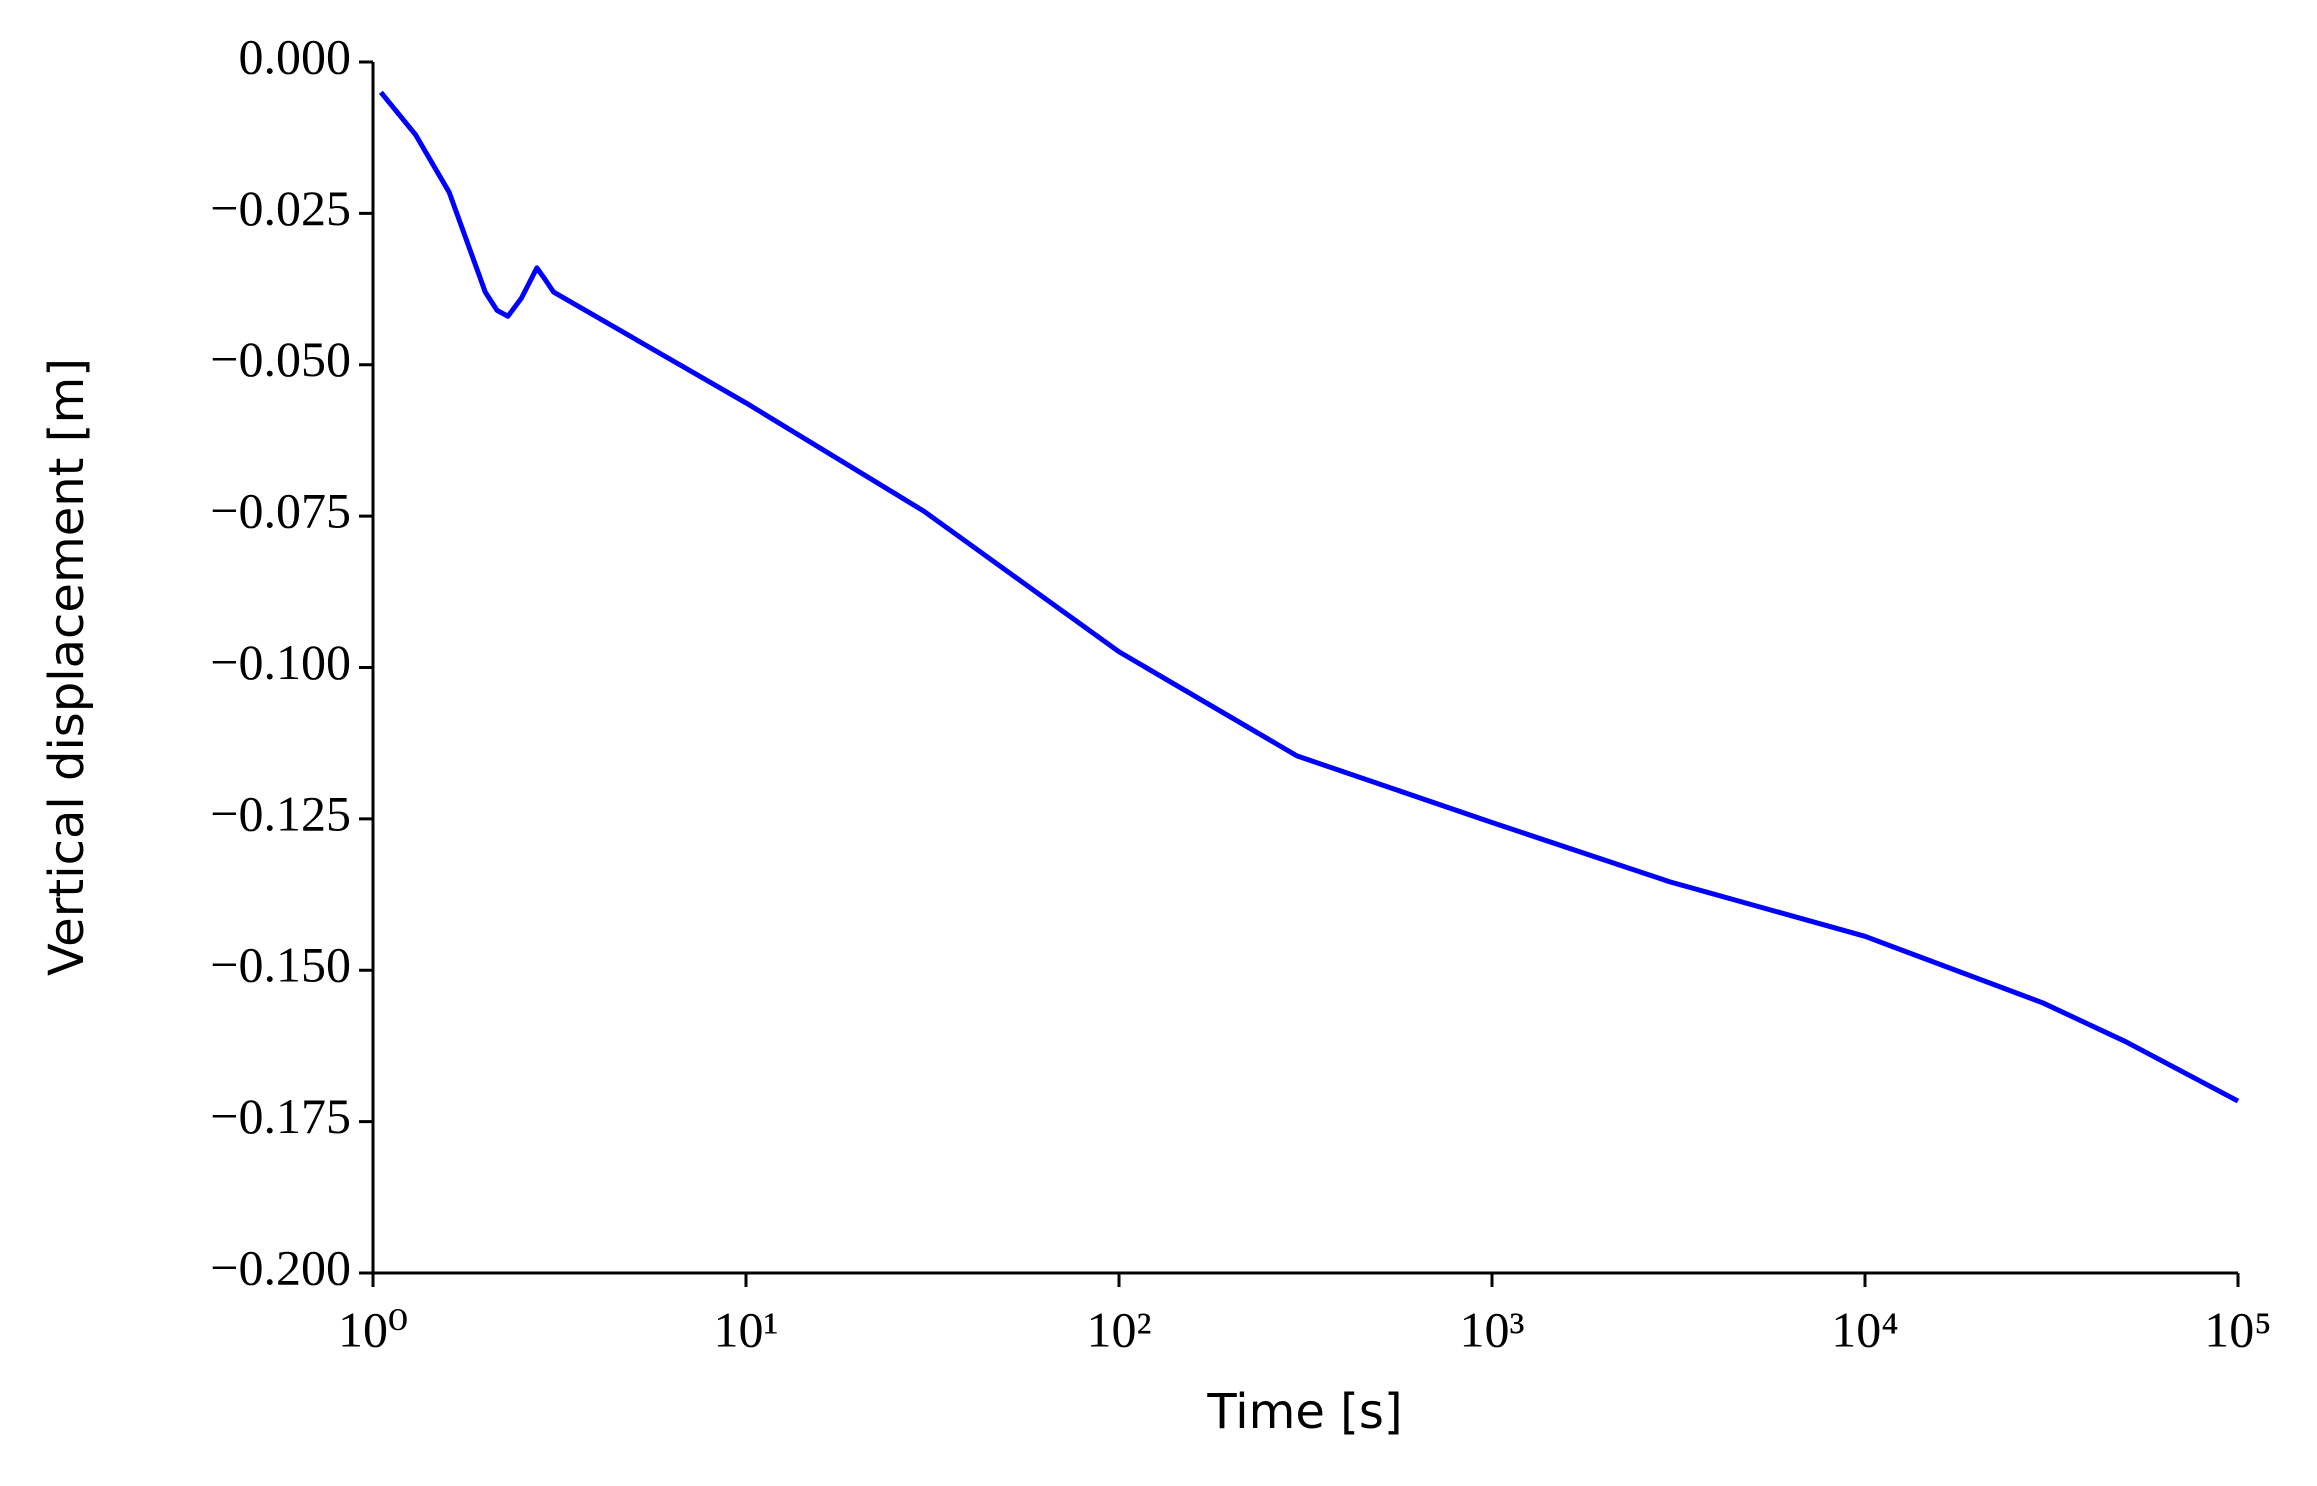  What do you see at coordinates (1864, 1329) in the screenshot?
I see `x-tick-label: 10⁴` at bounding box center [1864, 1329].